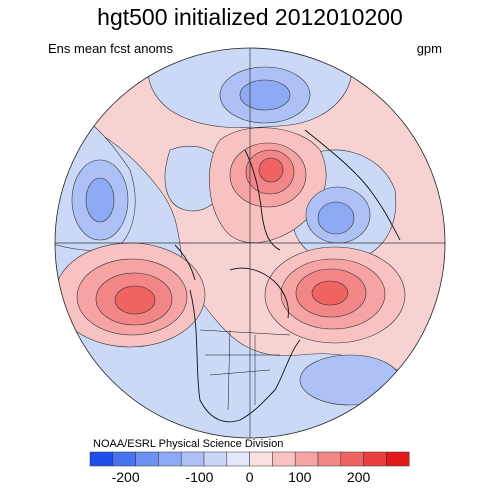  I want to click on credit-text: NOAA/ESRL Physical Science Division, so click(188, 444).